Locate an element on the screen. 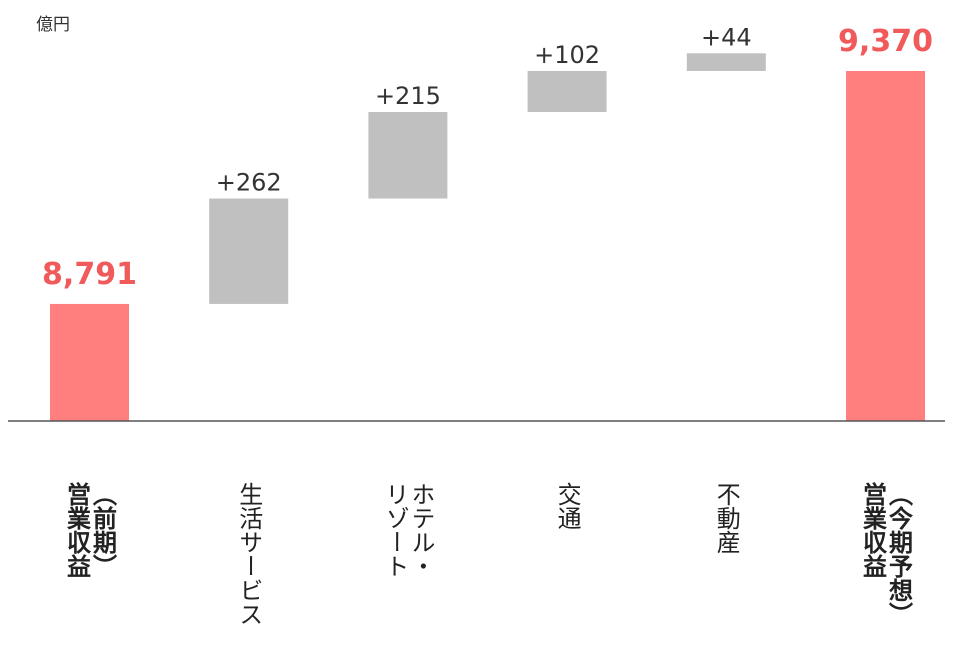 The image size is (953, 665). category-label: ホテル・ リゾート is located at coordinates (407, 530).